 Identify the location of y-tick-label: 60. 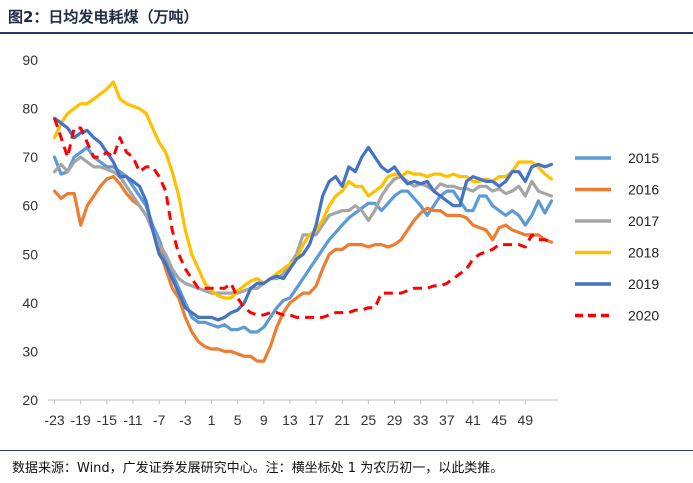
(30, 206).